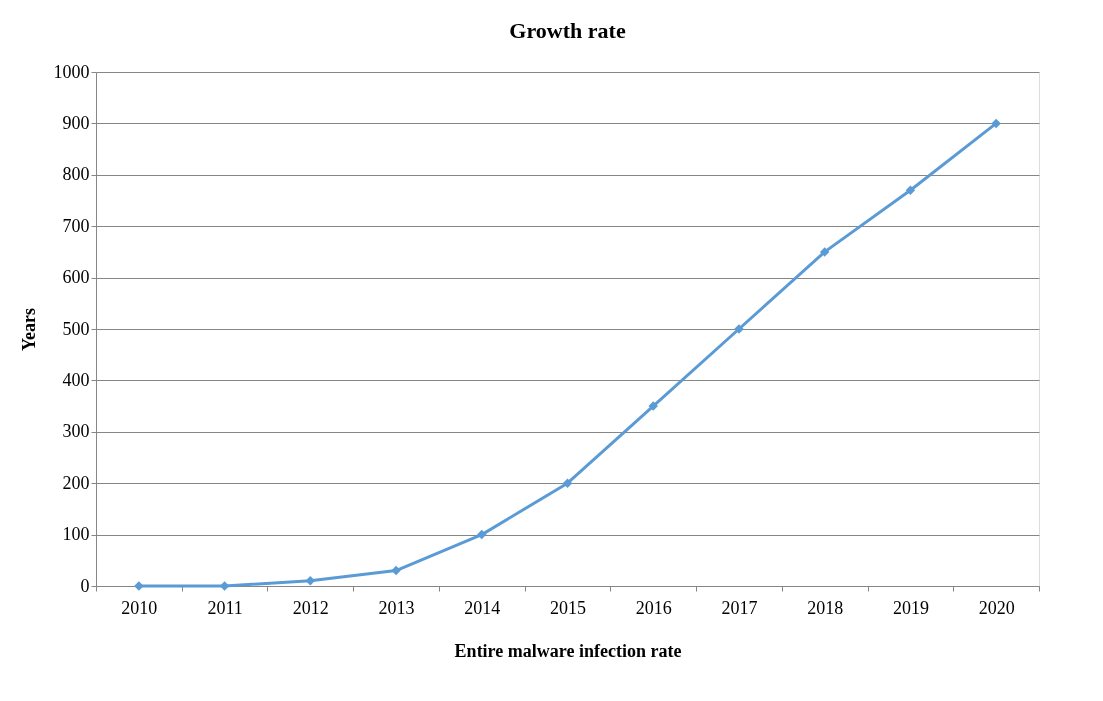 The height and width of the screenshot is (701, 1103). Describe the element at coordinates (482, 607) in the screenshot. I see `x-tick-label: 2014` at that location.